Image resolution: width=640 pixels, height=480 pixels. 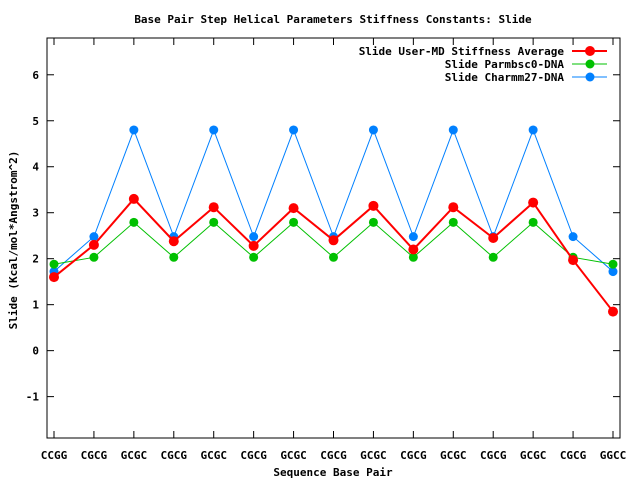 I want to click on x-tick-label: CCGG, so click(x=54, y=455).